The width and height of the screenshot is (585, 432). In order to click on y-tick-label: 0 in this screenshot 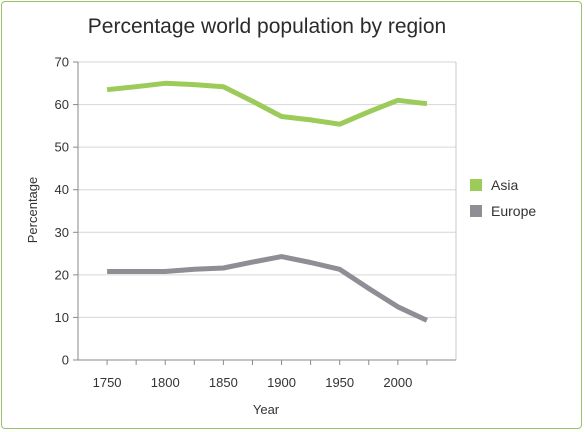, I will do `click(65, 360)`.